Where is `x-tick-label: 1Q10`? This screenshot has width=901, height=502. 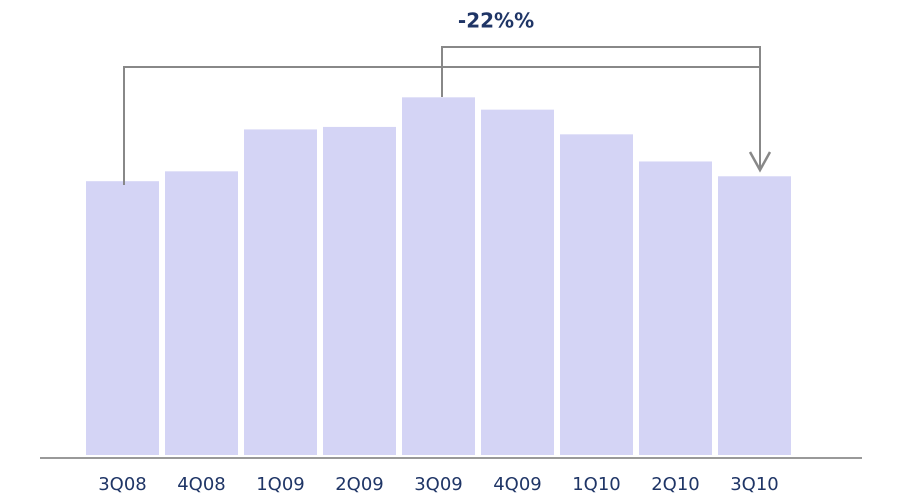 x-tick-label: 1Q10 is located at coordinates (596, 484).